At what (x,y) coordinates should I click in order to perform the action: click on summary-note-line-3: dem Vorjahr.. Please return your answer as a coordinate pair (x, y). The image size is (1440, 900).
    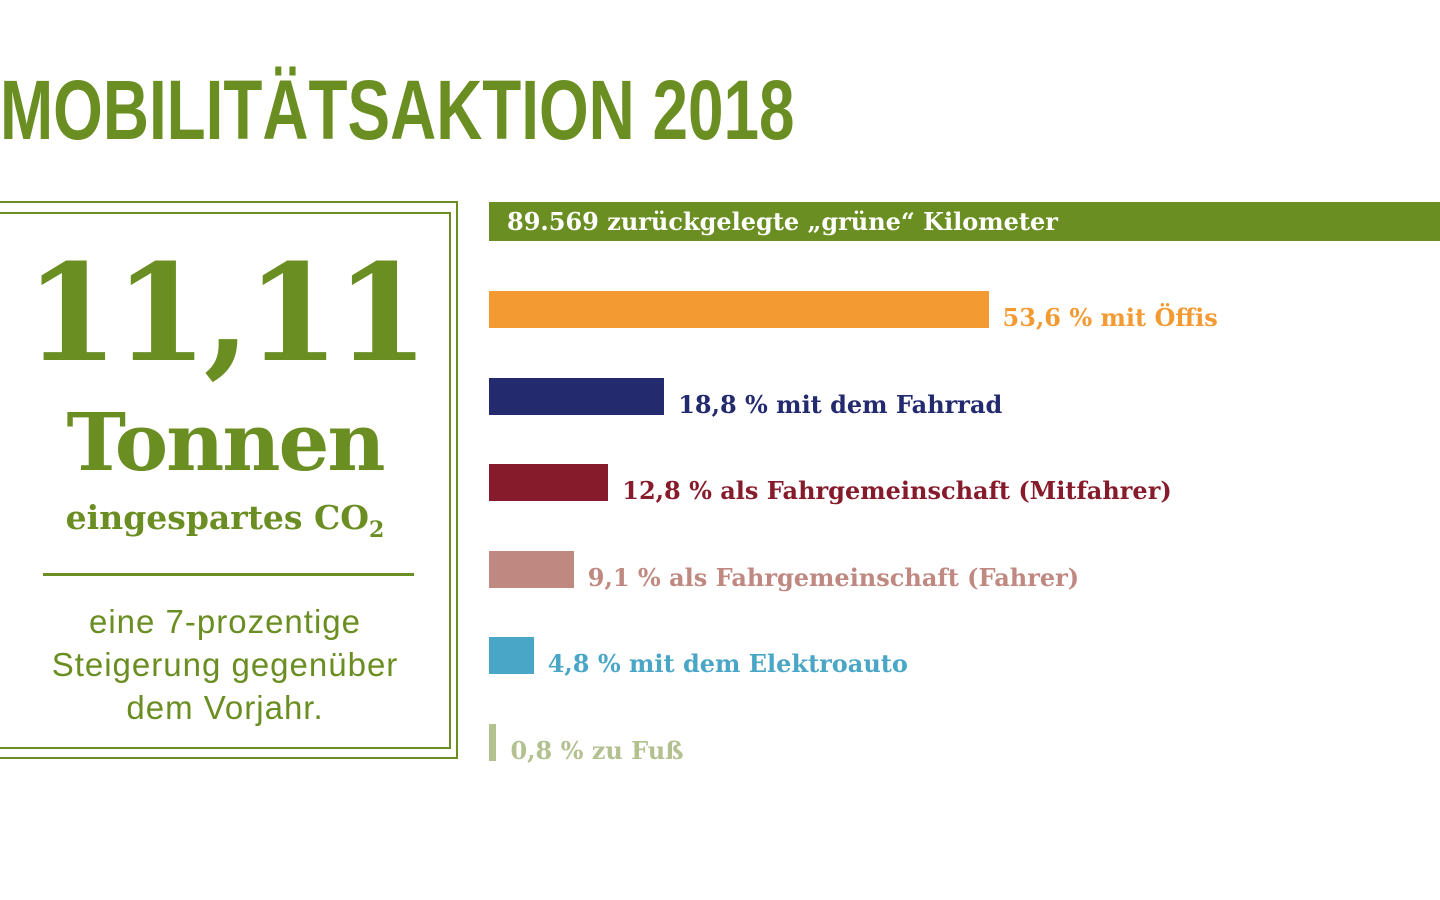
    Looking at the image, I should click on (225, 707).